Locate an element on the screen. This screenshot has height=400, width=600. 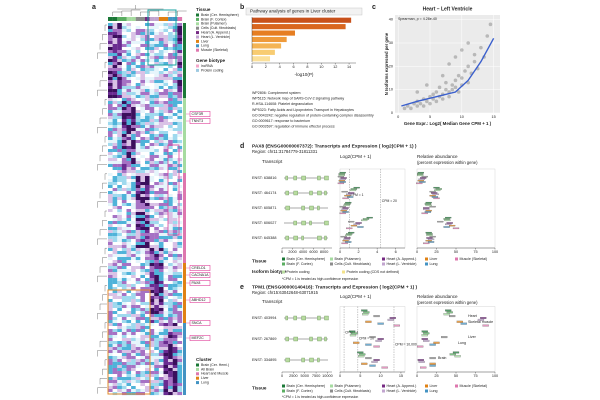
x-tick-label: 6 is located at coordinates (294, 67).